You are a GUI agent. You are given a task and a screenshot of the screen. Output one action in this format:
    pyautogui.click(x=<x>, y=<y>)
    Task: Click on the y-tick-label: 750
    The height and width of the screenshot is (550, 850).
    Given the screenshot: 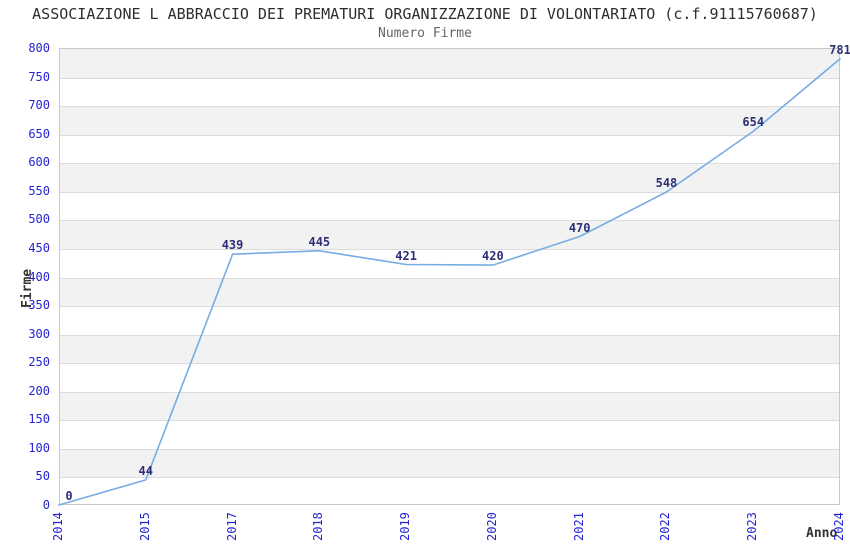 What is the action you would take?
    pyautogui.click(x=39, y=76)
    